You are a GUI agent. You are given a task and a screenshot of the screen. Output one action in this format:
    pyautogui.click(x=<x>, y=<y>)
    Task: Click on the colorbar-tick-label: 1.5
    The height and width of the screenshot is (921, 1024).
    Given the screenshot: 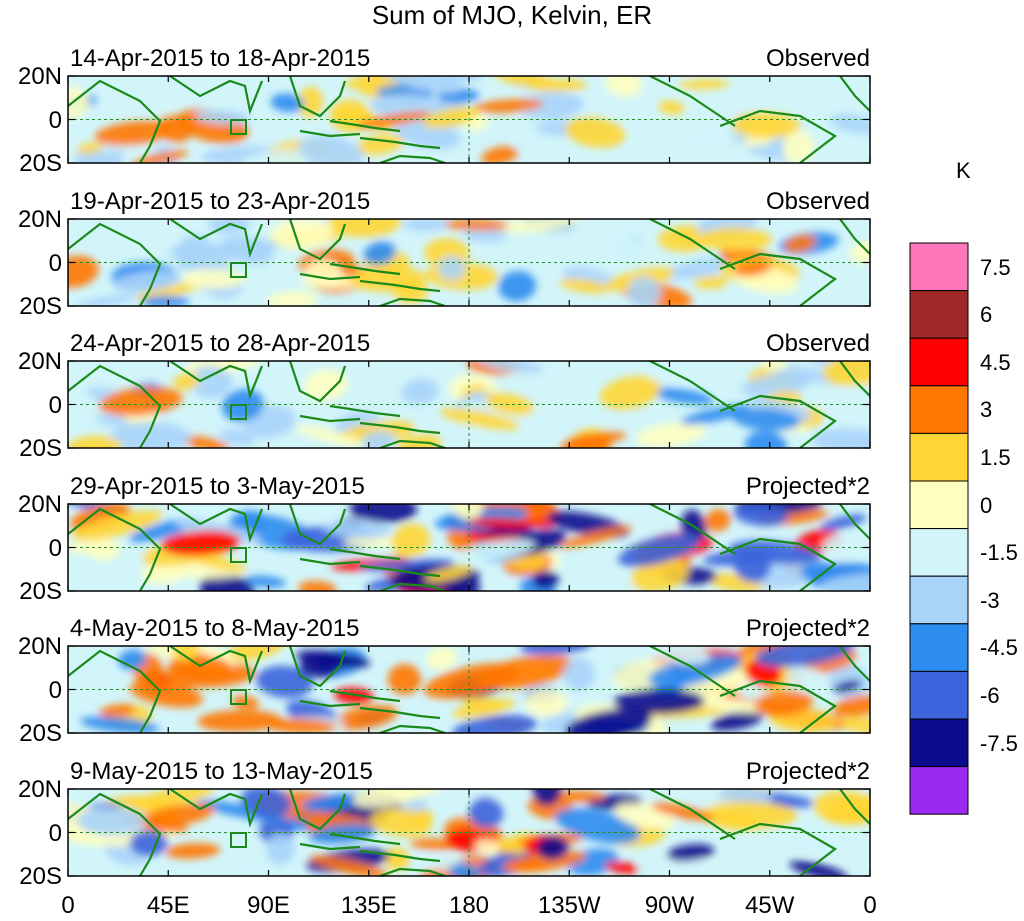 What is the action you would take?
    pyautogui.click(x=995, y=457)
    